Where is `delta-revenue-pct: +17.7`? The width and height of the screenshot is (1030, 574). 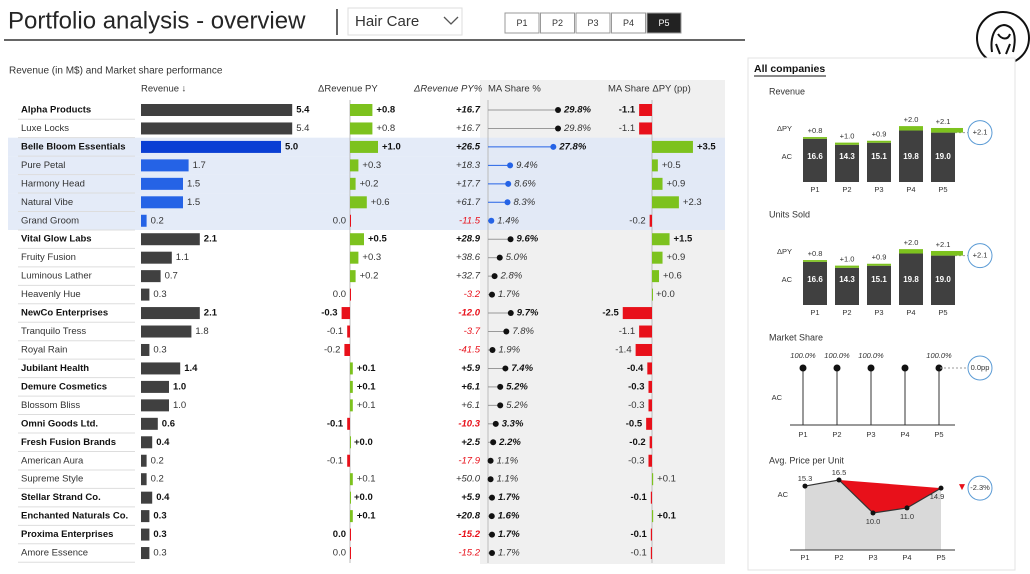
delta-revenue-pct: +17.7 is located at coordinates (468, 183).